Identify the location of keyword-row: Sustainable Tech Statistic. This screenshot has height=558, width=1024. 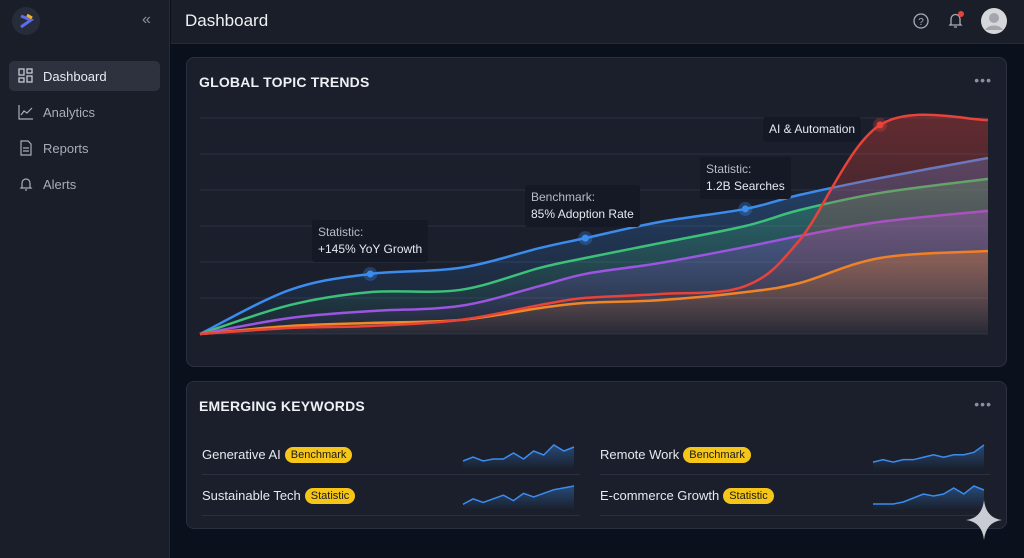
(391, 496).